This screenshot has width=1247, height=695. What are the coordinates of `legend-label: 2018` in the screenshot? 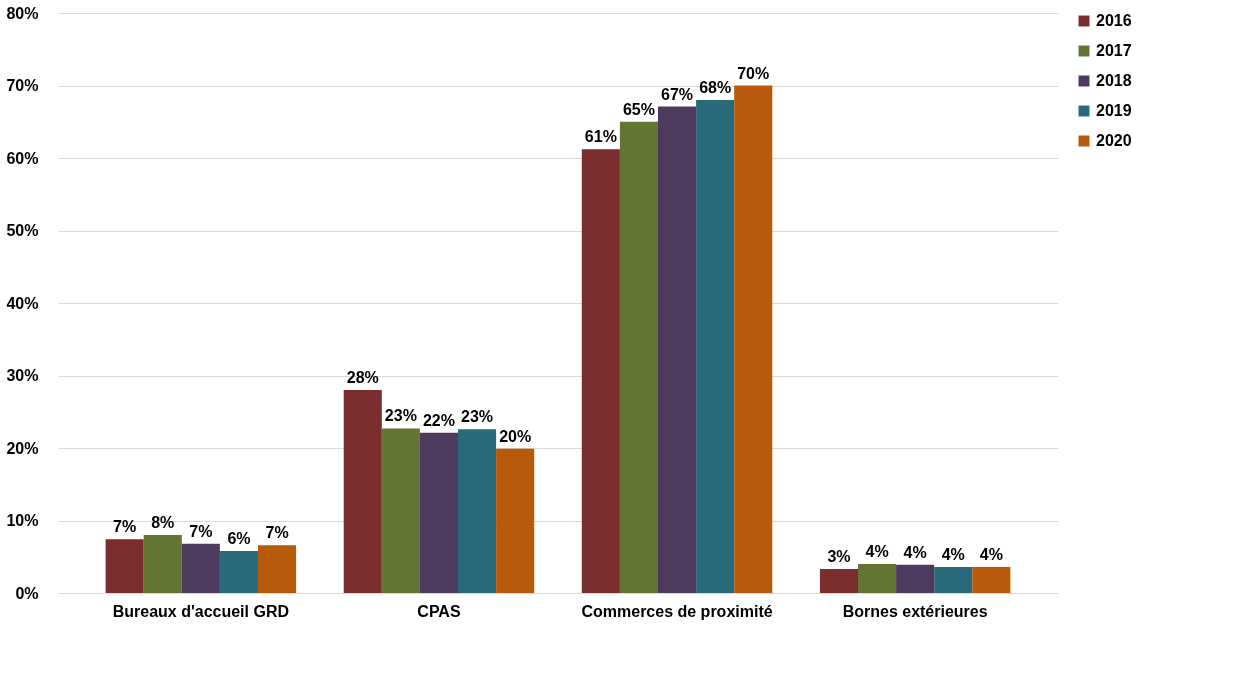 It's located at (1114, 80).